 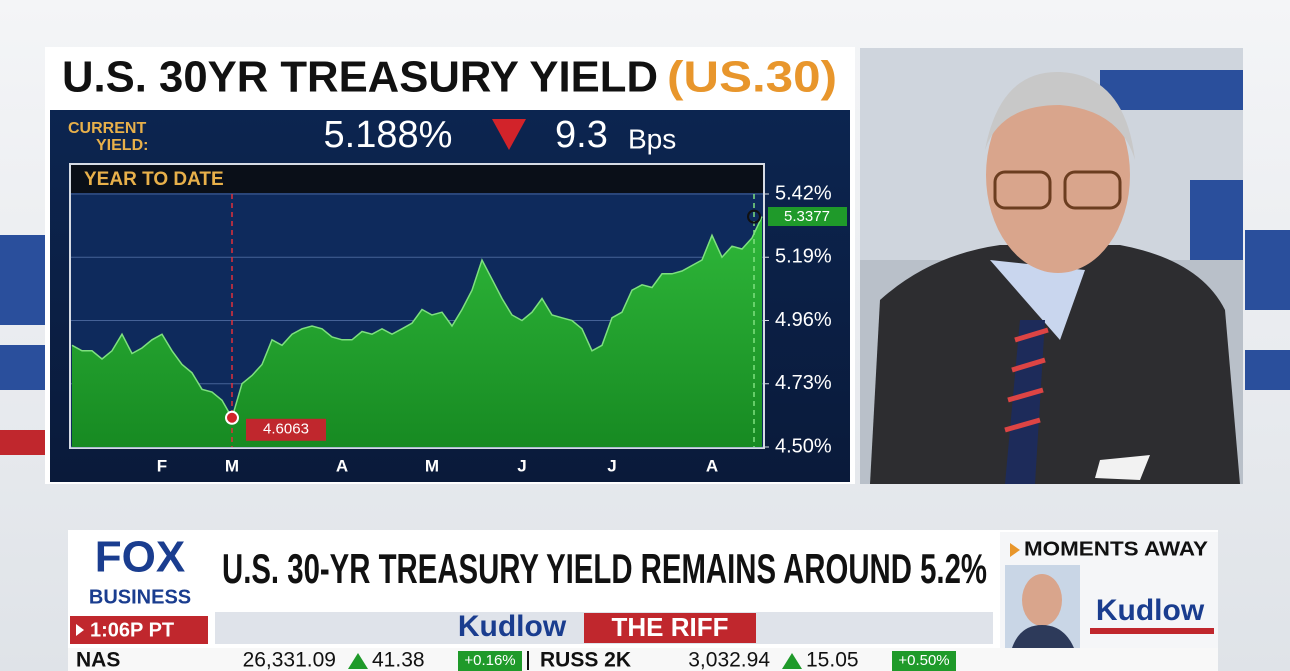 I want to click on low-point, so click(x=232, y=417).